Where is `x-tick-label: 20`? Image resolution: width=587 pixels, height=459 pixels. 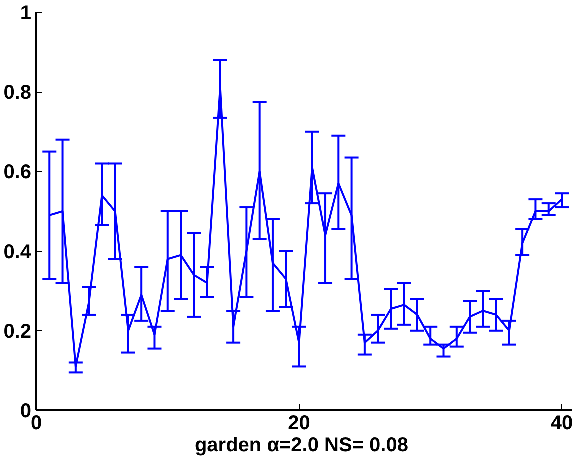
x-tick-label: 20 is located at coordinates (299, 423).